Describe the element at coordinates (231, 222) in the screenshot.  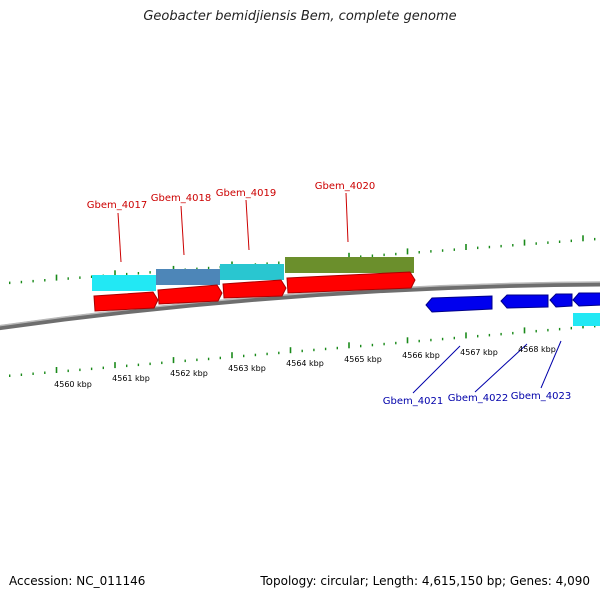
I see `upper-gene-labels: Gbem_4017 Gbem_4018 Gbem_4019 Gbem_4020` at that location.